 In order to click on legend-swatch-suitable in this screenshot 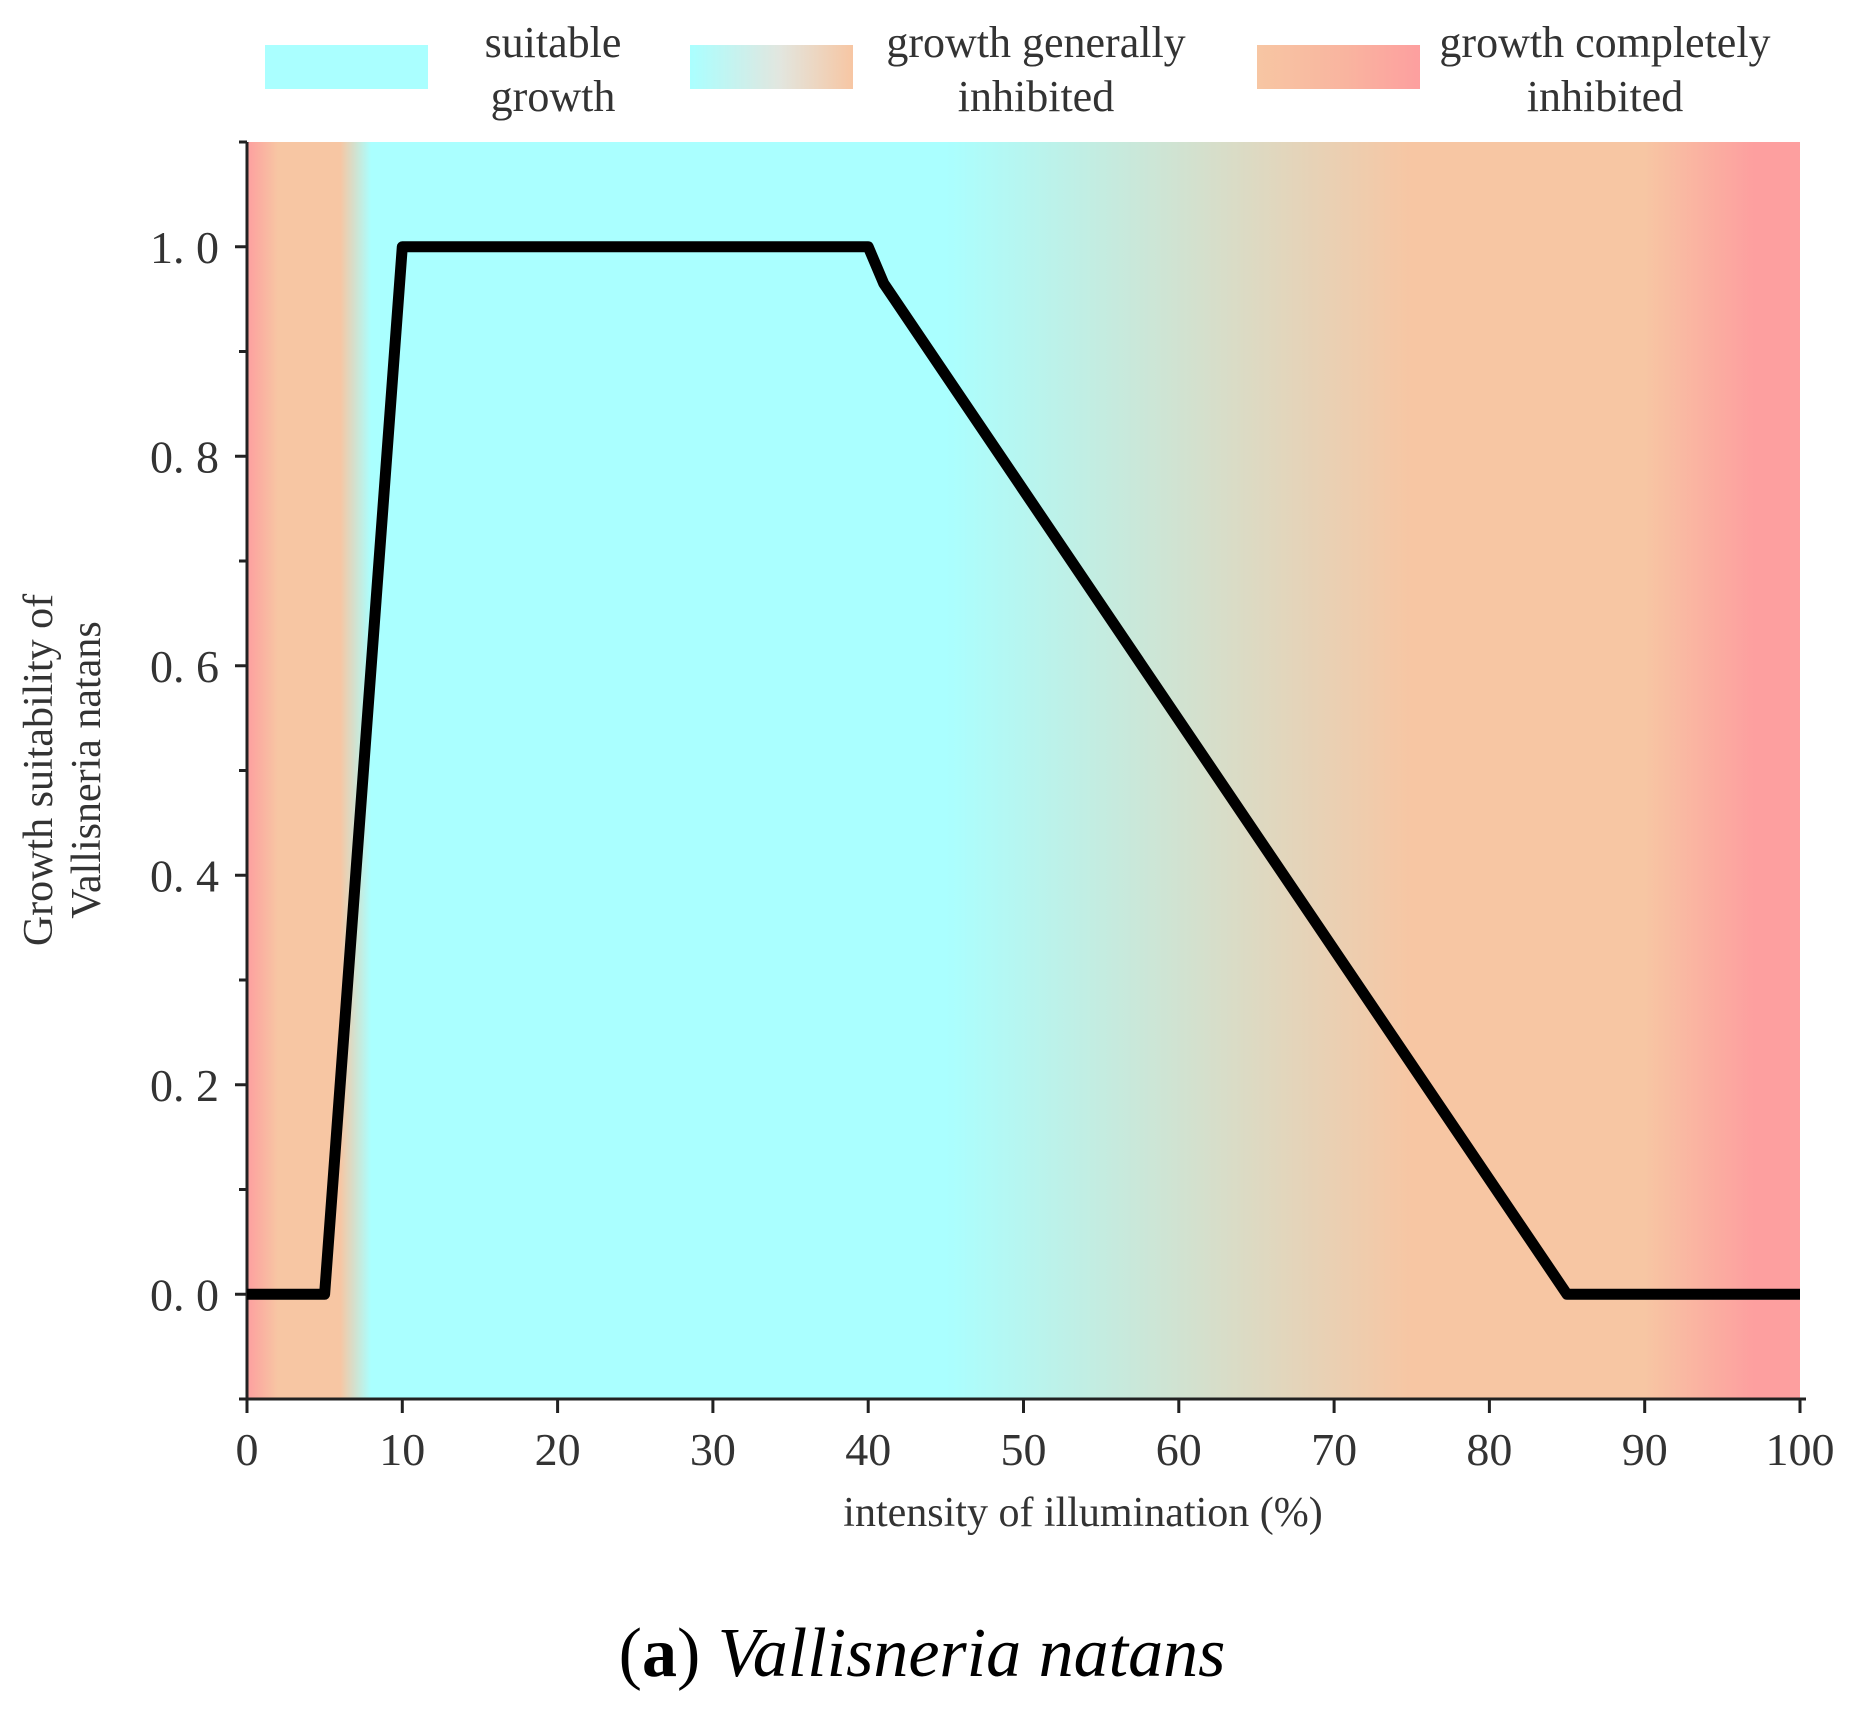, I will do `click(346, 67)`.